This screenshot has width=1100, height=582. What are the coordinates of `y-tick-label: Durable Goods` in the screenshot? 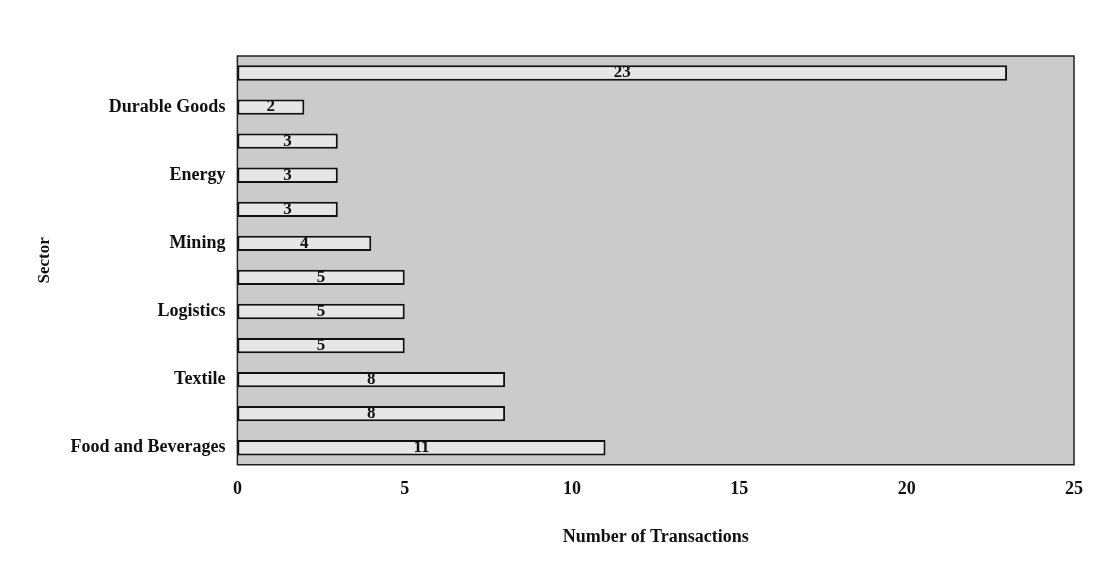 It's located at (167, 105).